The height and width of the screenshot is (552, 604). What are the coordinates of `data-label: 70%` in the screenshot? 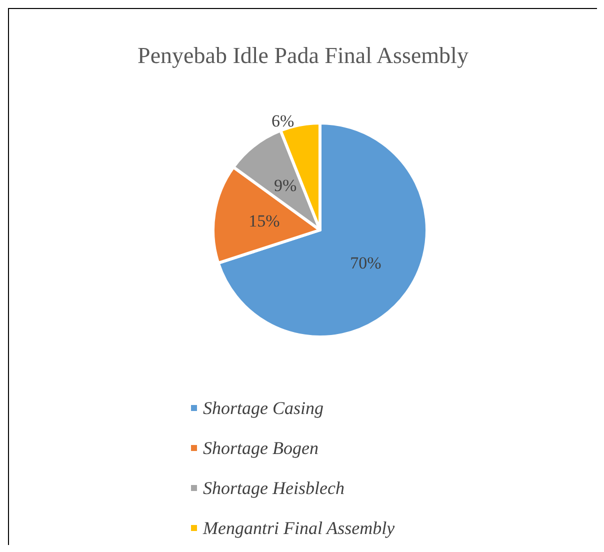 It's located at (366, 263).